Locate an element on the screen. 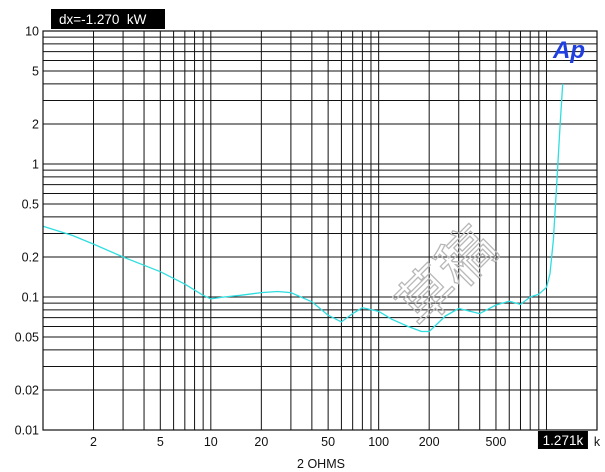  x-tick-label: 10 is located at coordinates (211, 442).